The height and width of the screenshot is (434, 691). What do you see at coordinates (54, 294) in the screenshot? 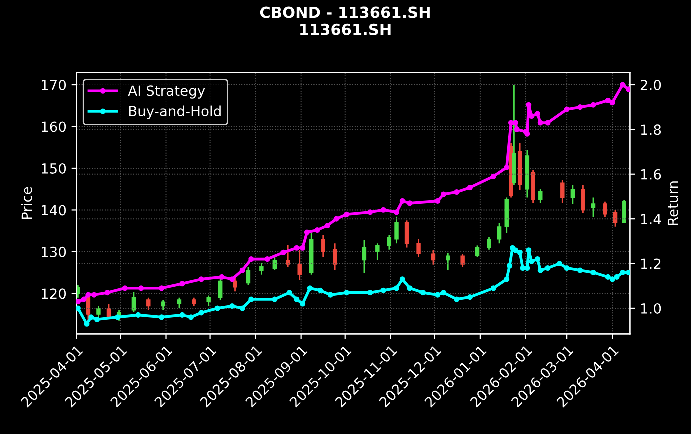
I see `y-tick-label: 120` at bounding box center [54, 294].